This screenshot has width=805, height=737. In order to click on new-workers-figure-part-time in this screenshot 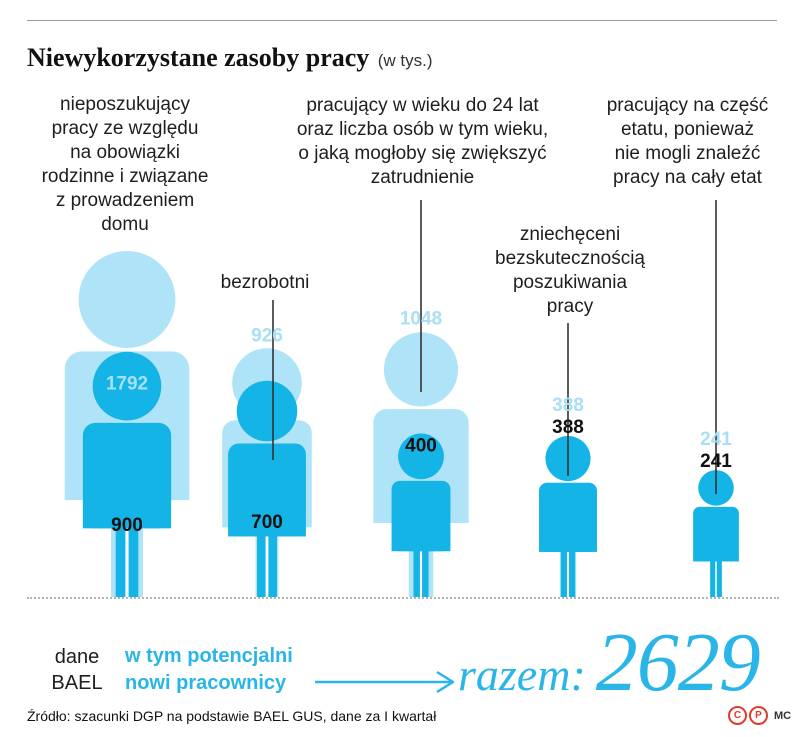, I will do `click(716, 533)`.